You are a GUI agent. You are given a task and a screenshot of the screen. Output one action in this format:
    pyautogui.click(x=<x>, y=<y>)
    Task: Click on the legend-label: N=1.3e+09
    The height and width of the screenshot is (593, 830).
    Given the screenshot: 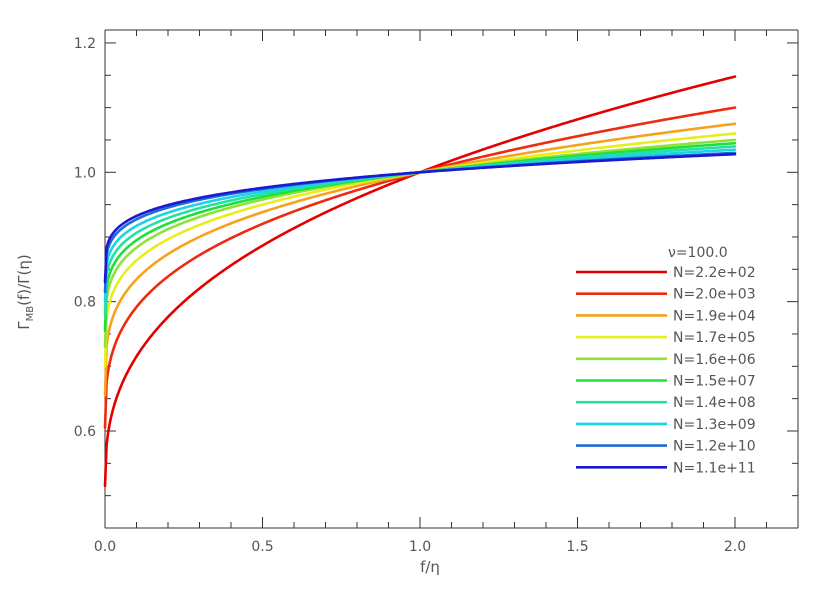 What is the action you would take?
    pyautogui.click(x=714, y=425)
    